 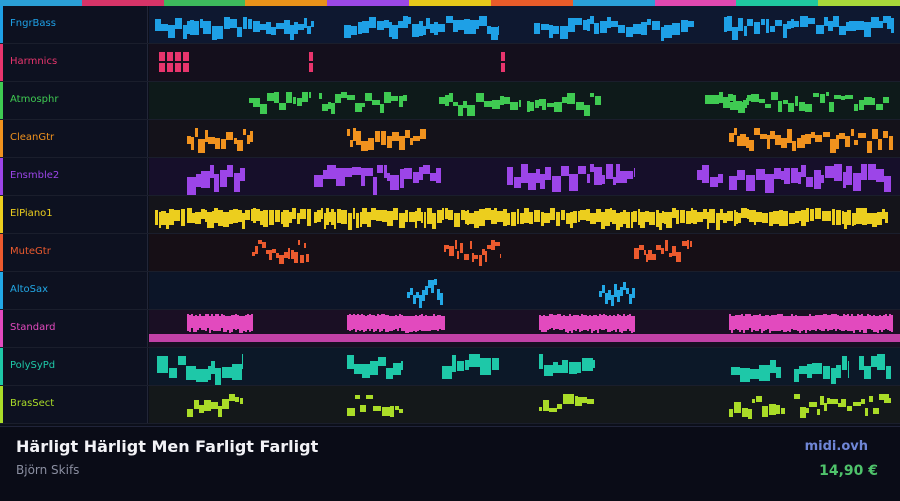 I want to click on track-label: Harmnics, so click(x=74, y=62).